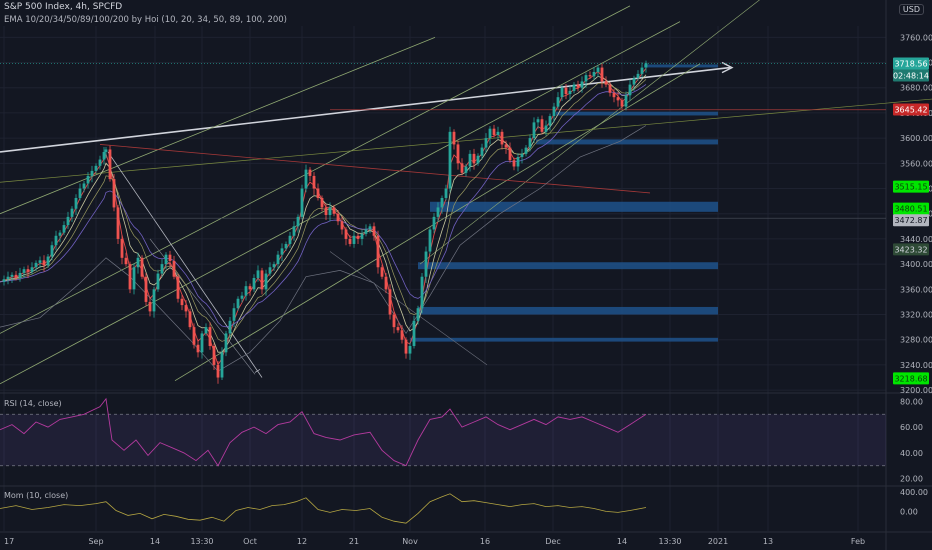 This screenshot has height=550, width=932. What do you see at coordinates (443, 432) in the screenshot?
I see `rsi-pane: RSI (14, close)` at bounding box center [443, 432].